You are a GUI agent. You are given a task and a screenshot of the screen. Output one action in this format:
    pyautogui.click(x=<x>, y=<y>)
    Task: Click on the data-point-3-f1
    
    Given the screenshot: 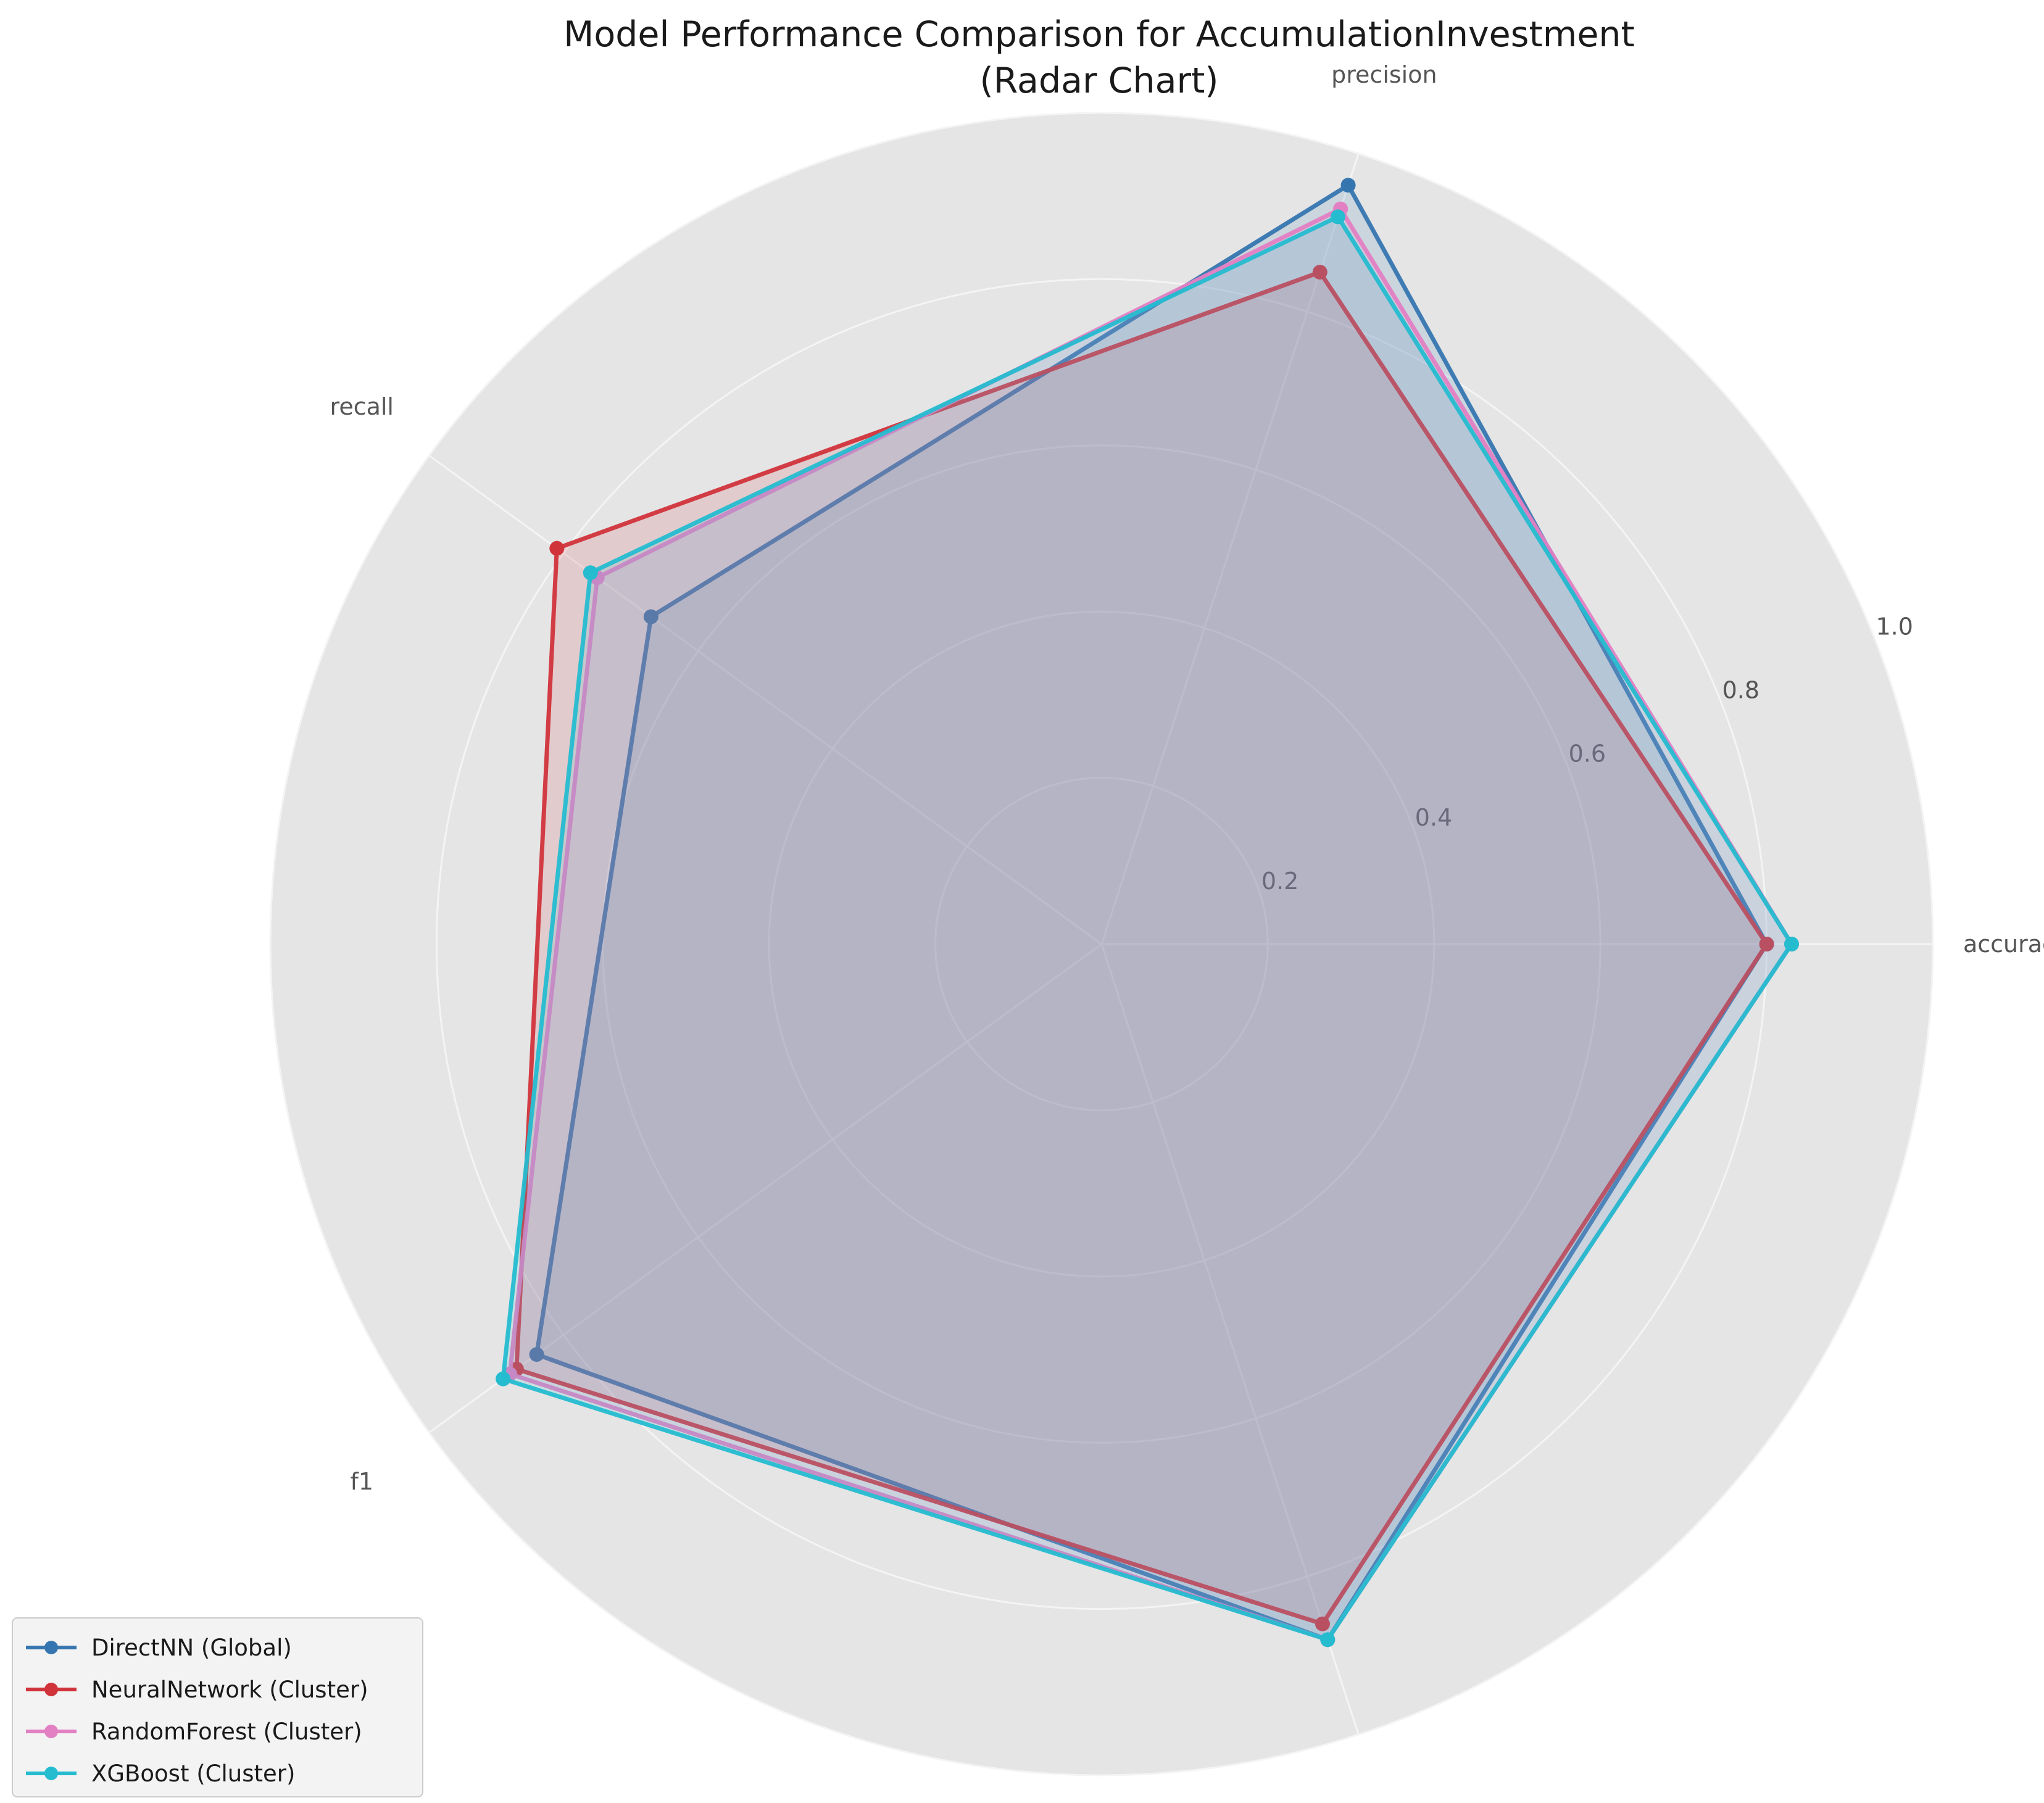 What is the action you would take?
    pyautogui.click(x=503, y=1378)
    